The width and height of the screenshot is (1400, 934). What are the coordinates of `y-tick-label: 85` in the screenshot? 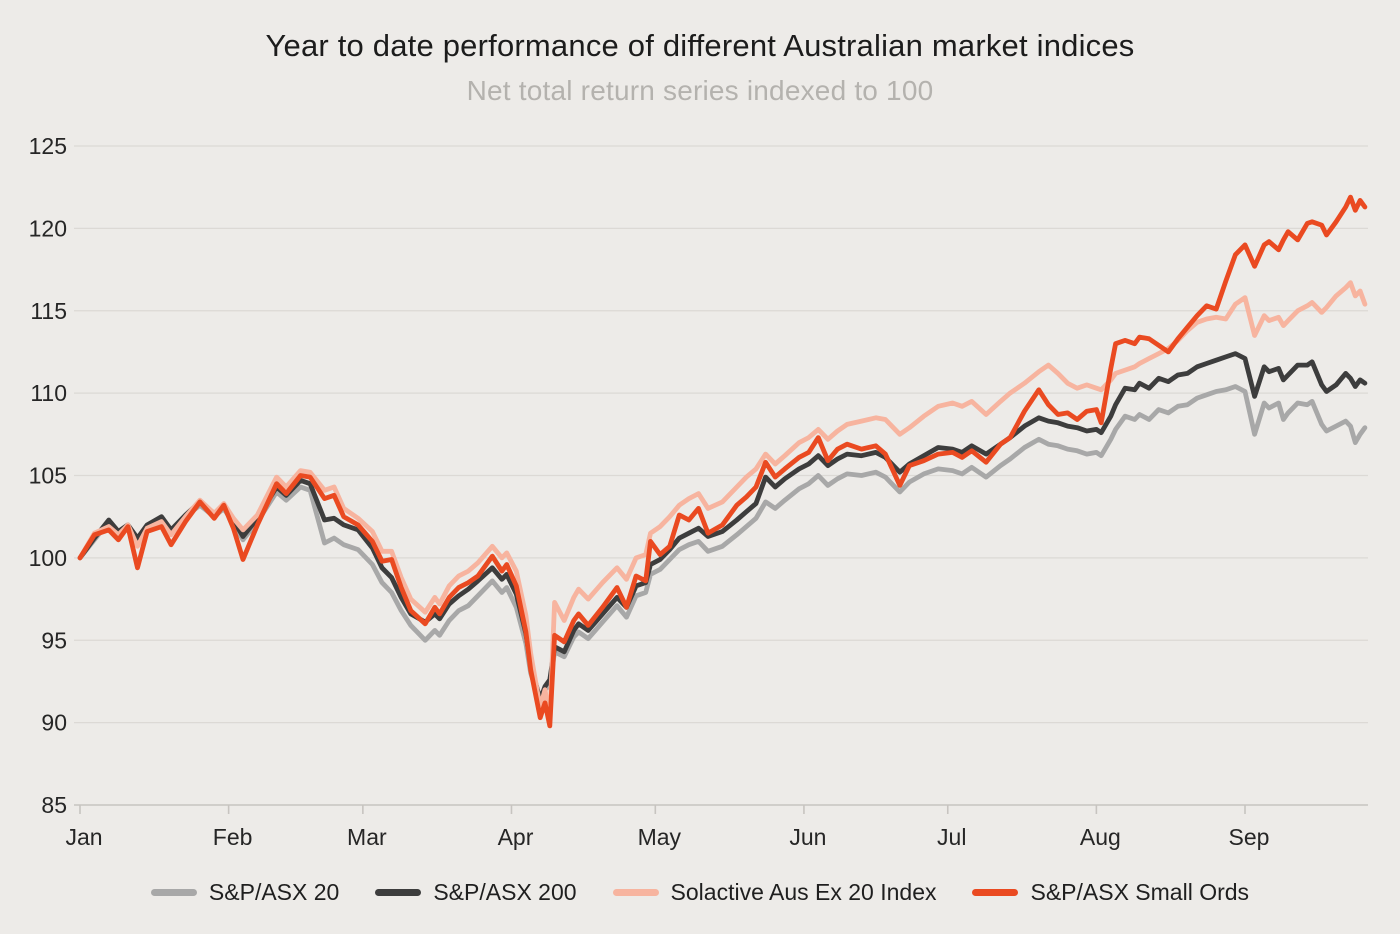 It's located at (54, 805).